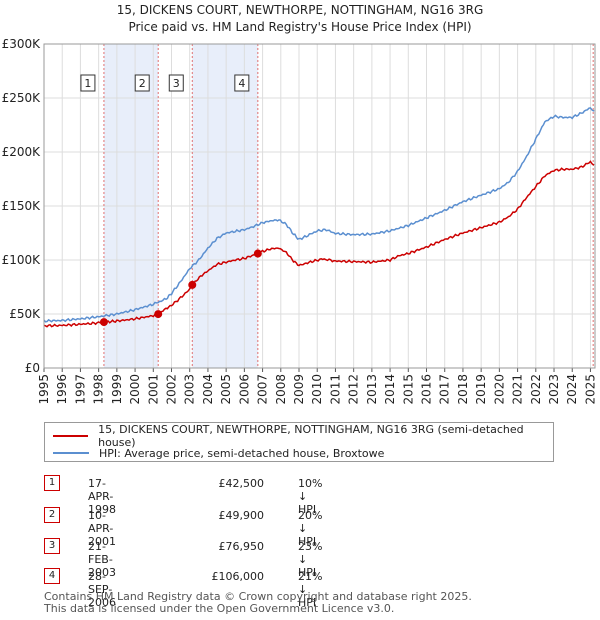  Describe the element at coordinates (244, 389) in the screenshot. I see `x-tick-label: 2006` at that location.